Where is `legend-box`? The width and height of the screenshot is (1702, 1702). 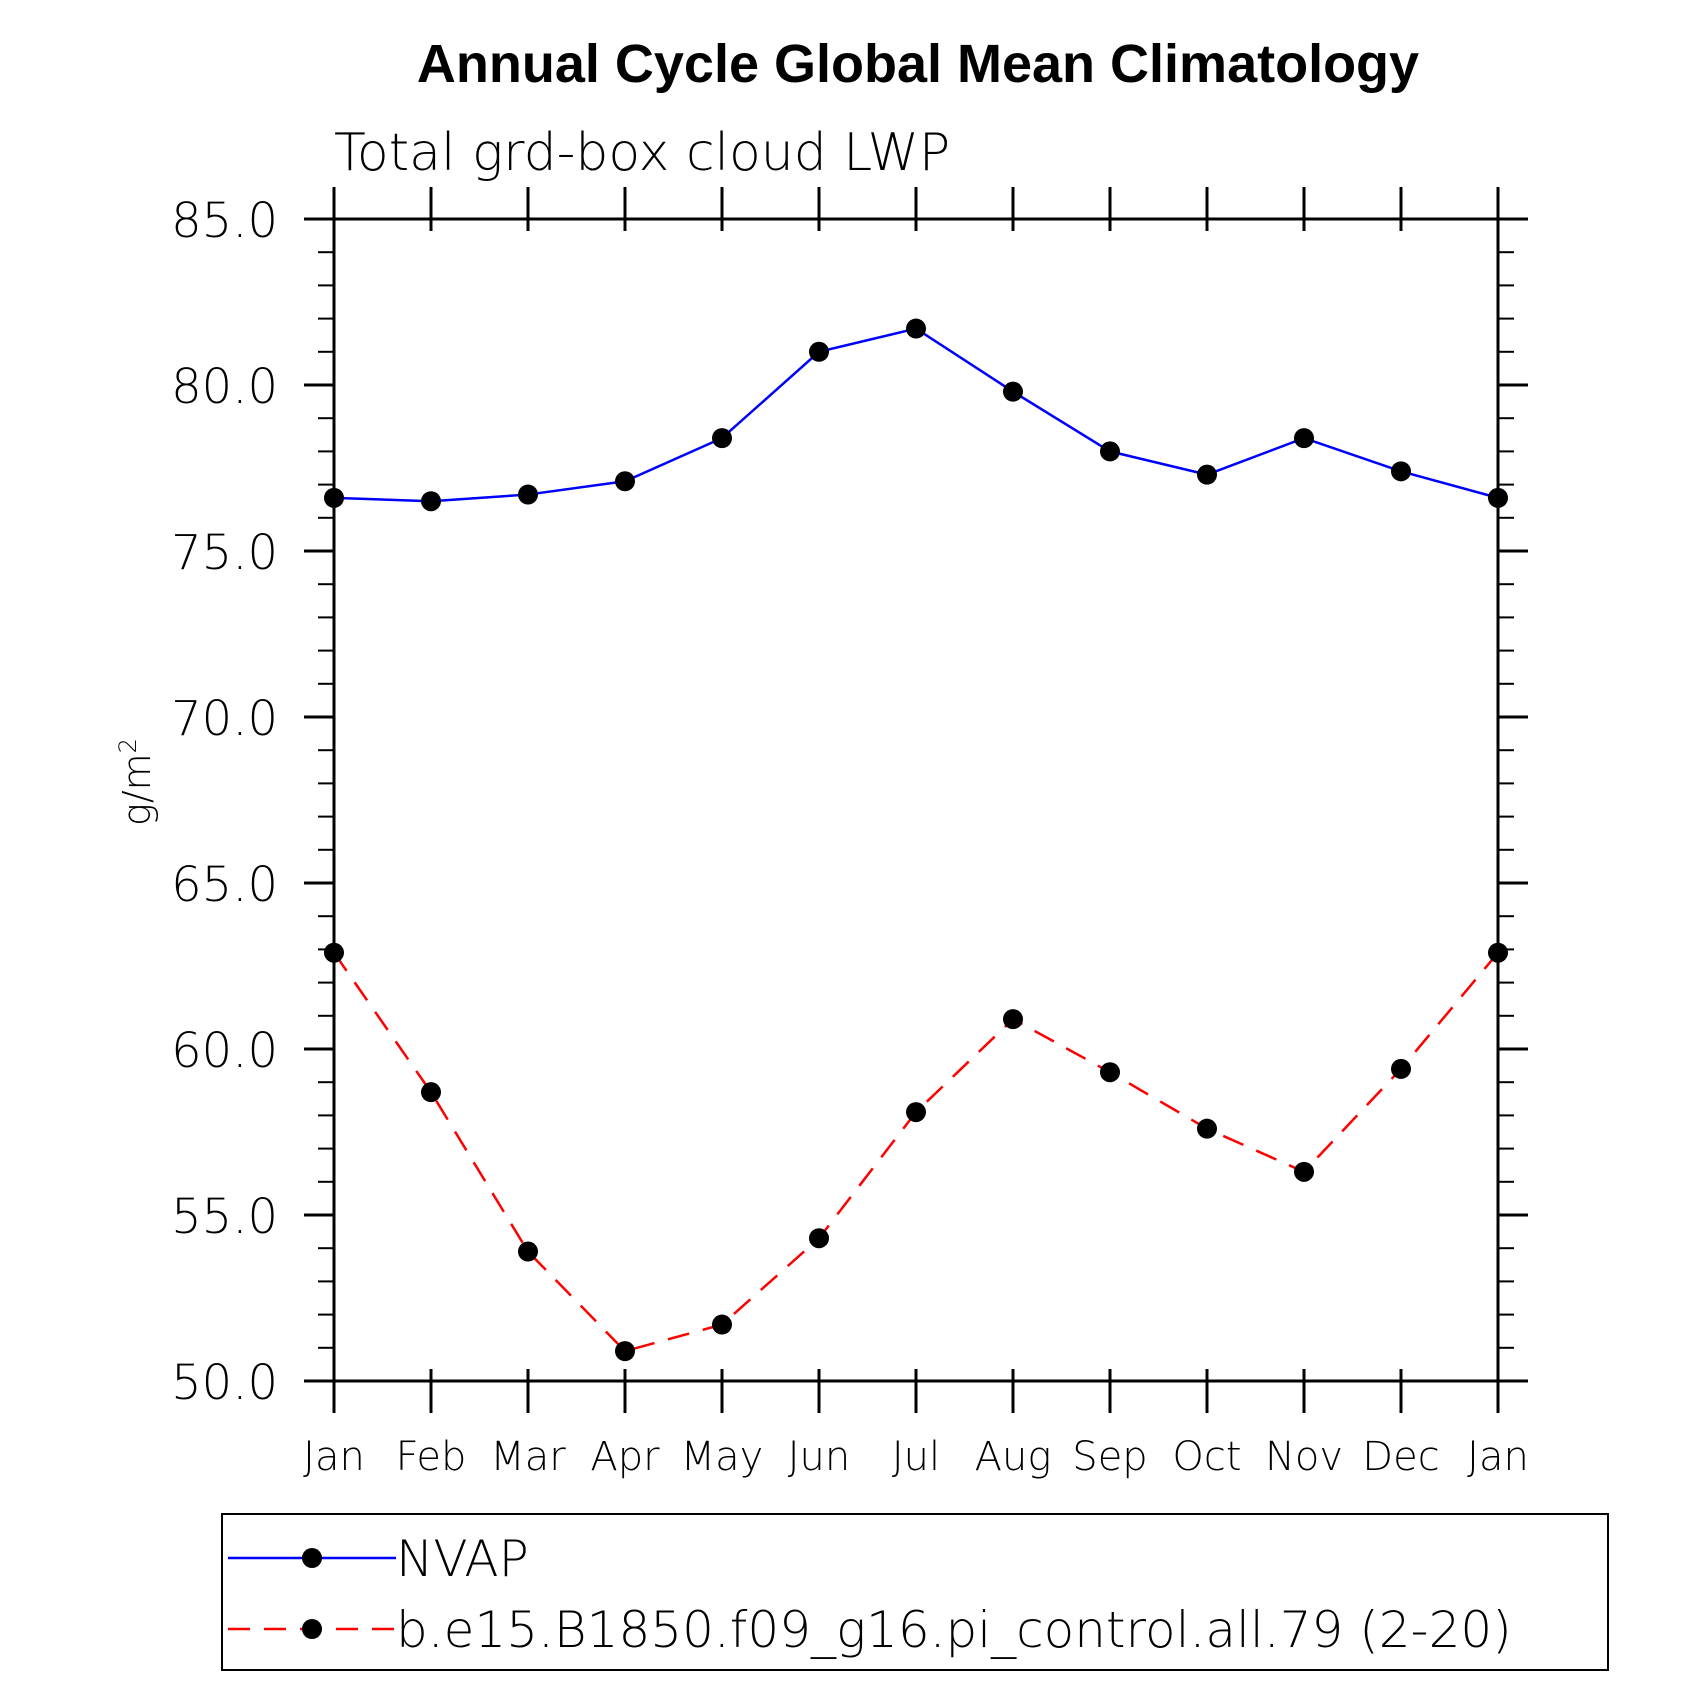 legend-box is located at coordinates (915, 1592).